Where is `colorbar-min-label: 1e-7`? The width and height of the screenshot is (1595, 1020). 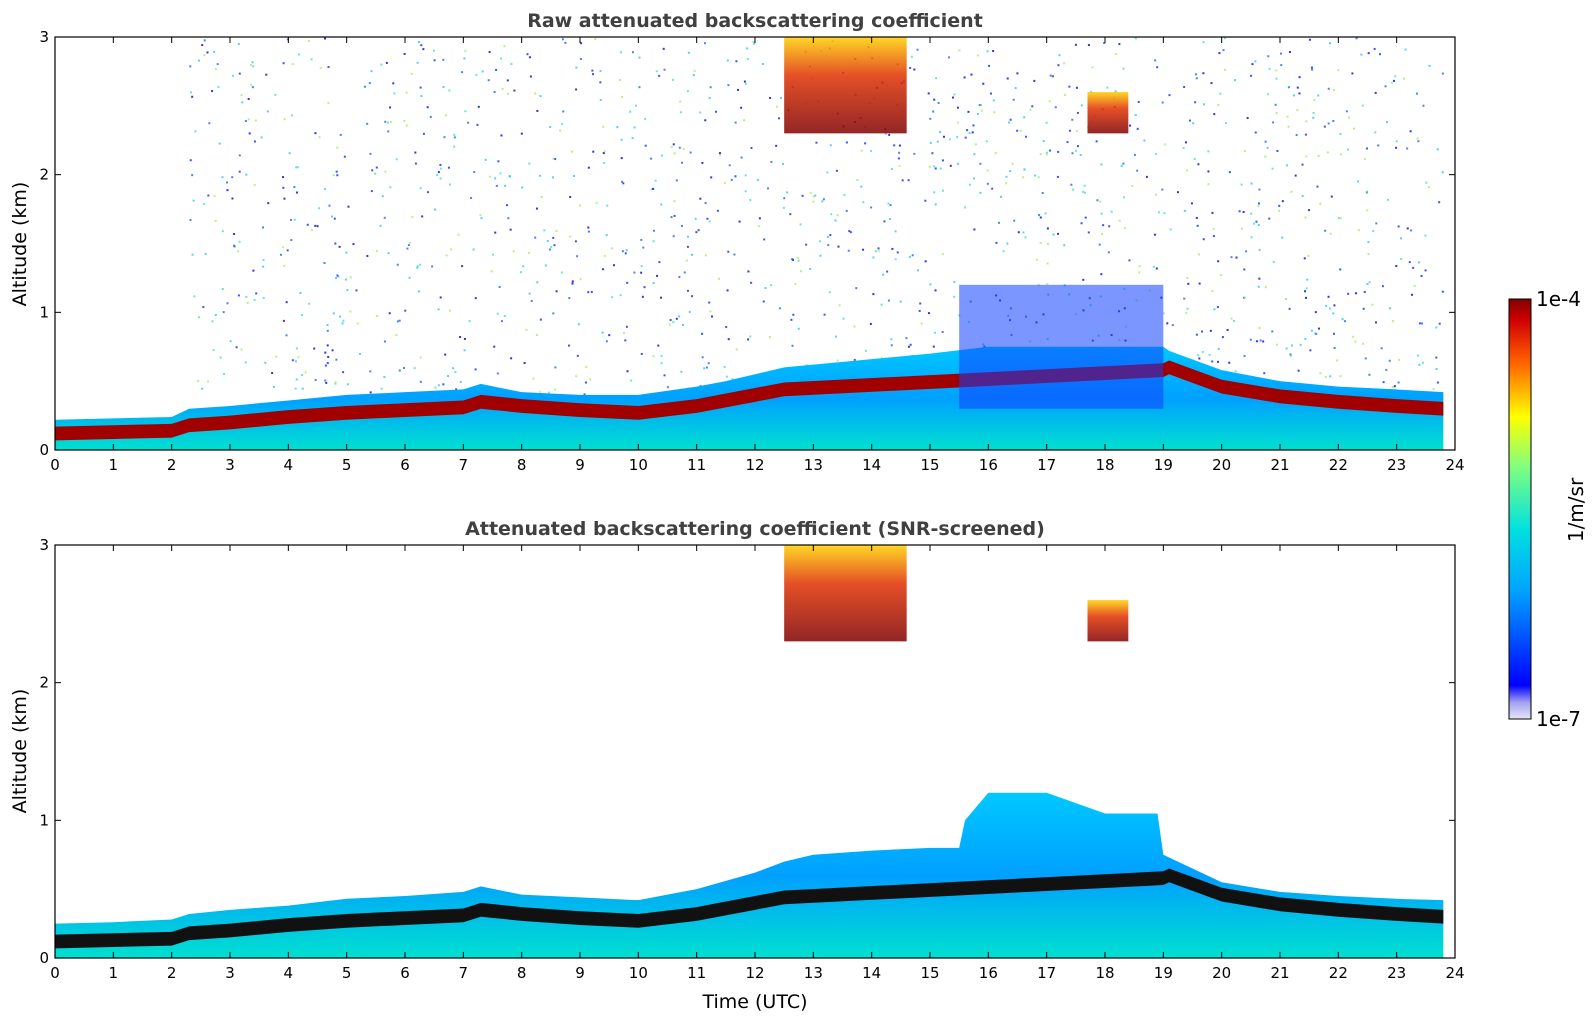 colorbar-min-label: 1e-7 is located at coordinates (1558, 719).